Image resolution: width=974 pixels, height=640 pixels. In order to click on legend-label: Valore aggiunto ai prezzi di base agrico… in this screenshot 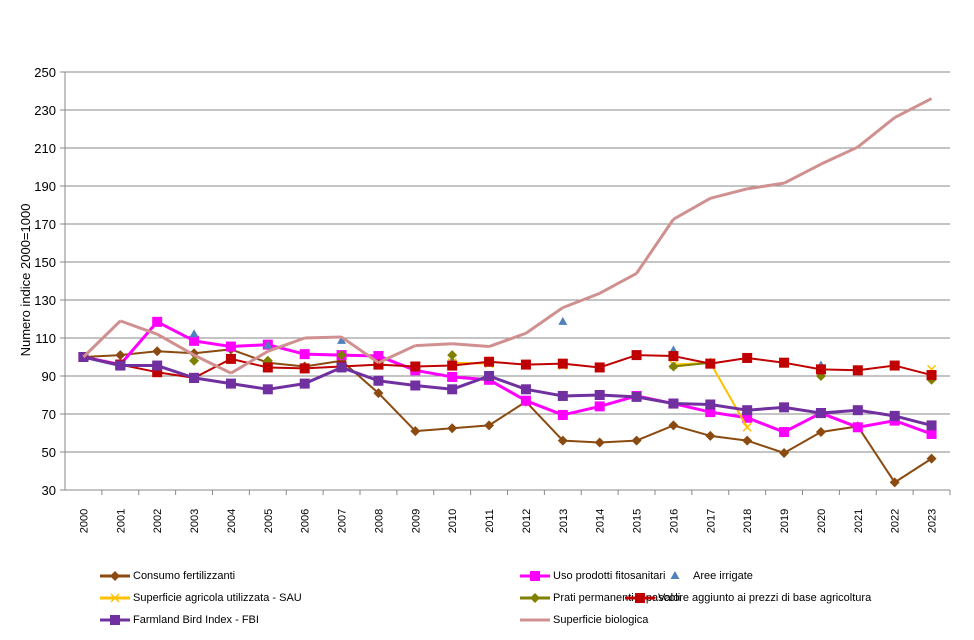, I will do `click(765, 598)`.